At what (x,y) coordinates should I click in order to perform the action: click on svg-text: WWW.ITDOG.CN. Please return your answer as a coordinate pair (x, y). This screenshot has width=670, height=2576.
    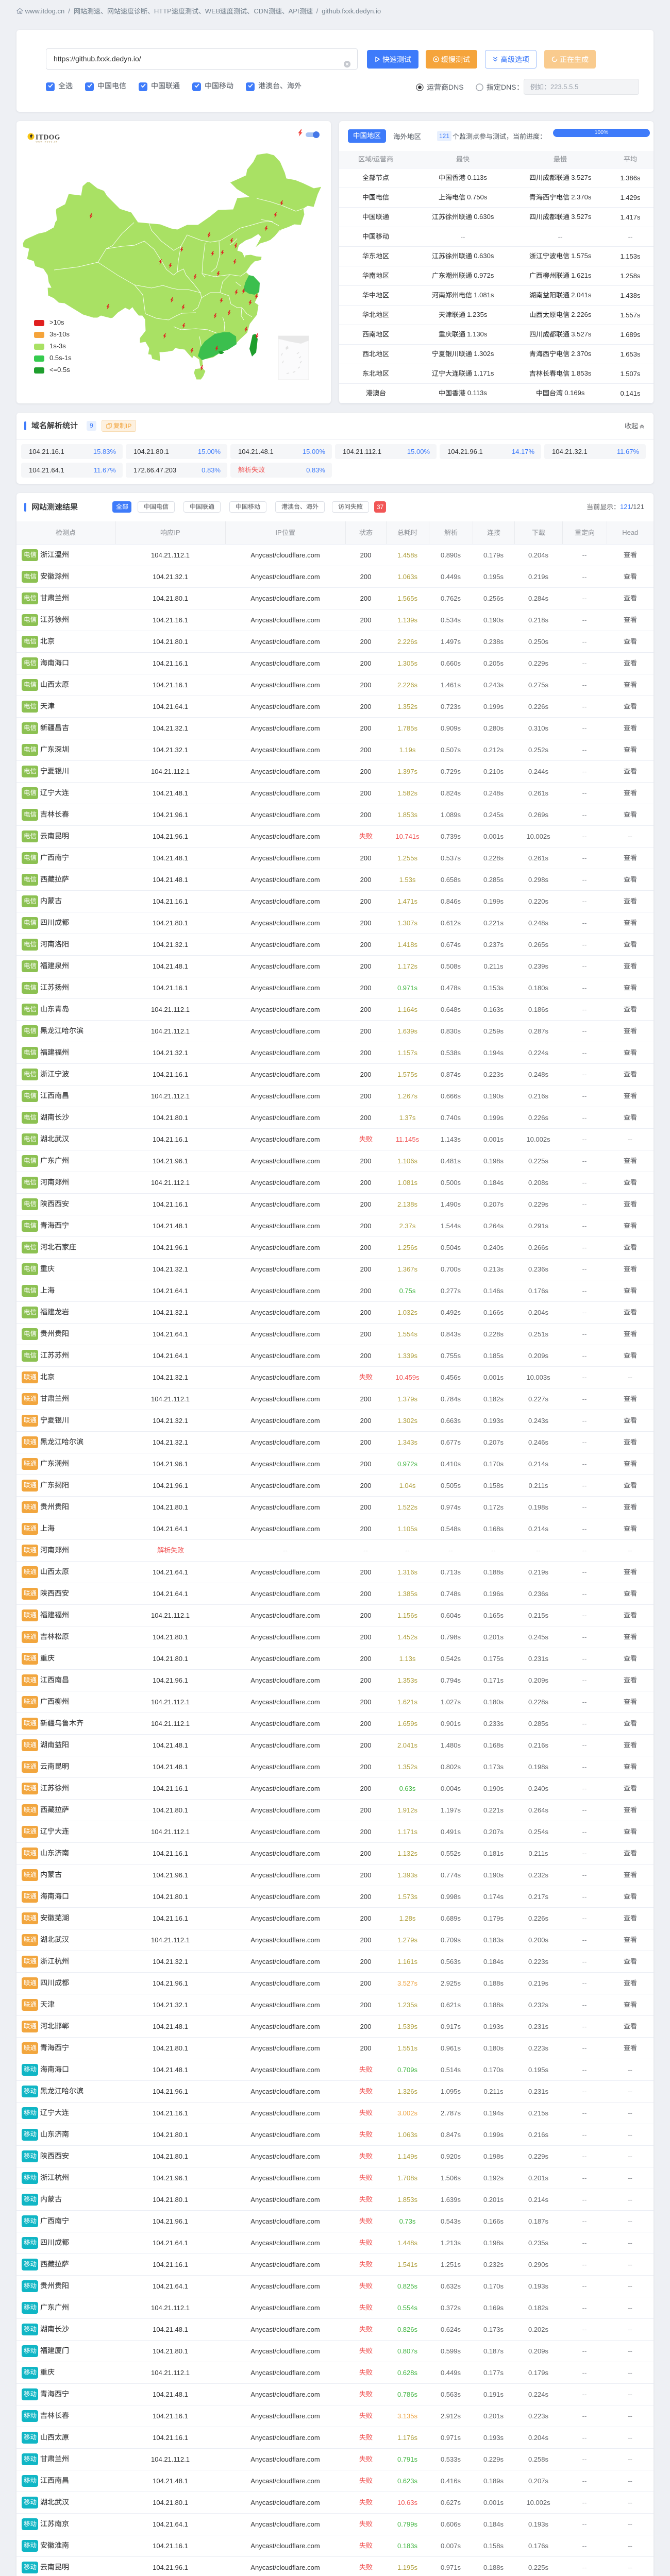
    Looking at the image, I should click on (47, 142).